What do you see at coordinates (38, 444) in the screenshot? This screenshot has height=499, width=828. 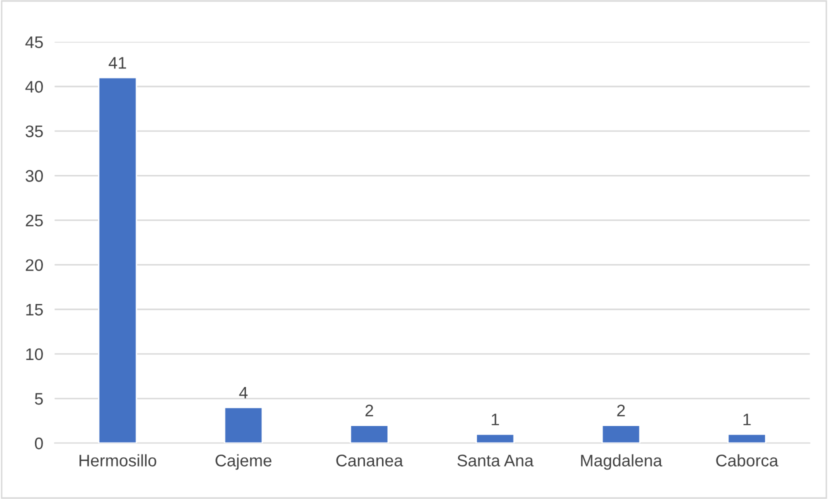 I see `y-tick-label: 0` at bounding box center [38, 444].